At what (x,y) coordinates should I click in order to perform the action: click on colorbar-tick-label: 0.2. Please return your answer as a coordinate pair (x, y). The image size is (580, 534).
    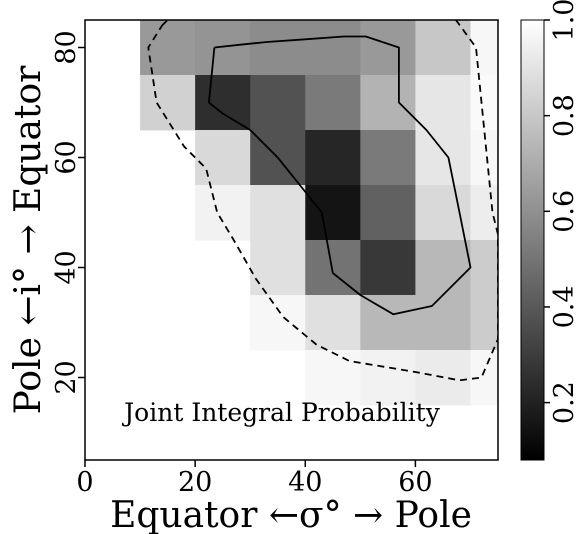
    Looking at the image, I should click on (564, 402).